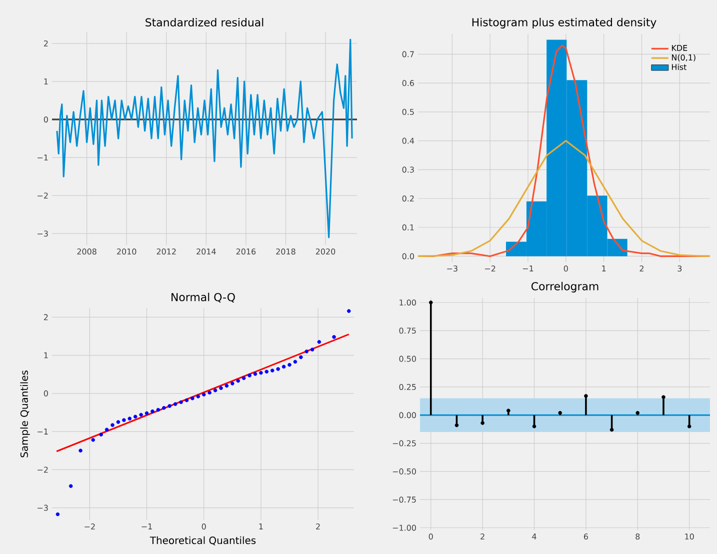 This screenshot has height=554, width=717. Describe the element at coordinates (203, 297) in the screenshot. I see `chart-title: Normal Q-Q` at that location.